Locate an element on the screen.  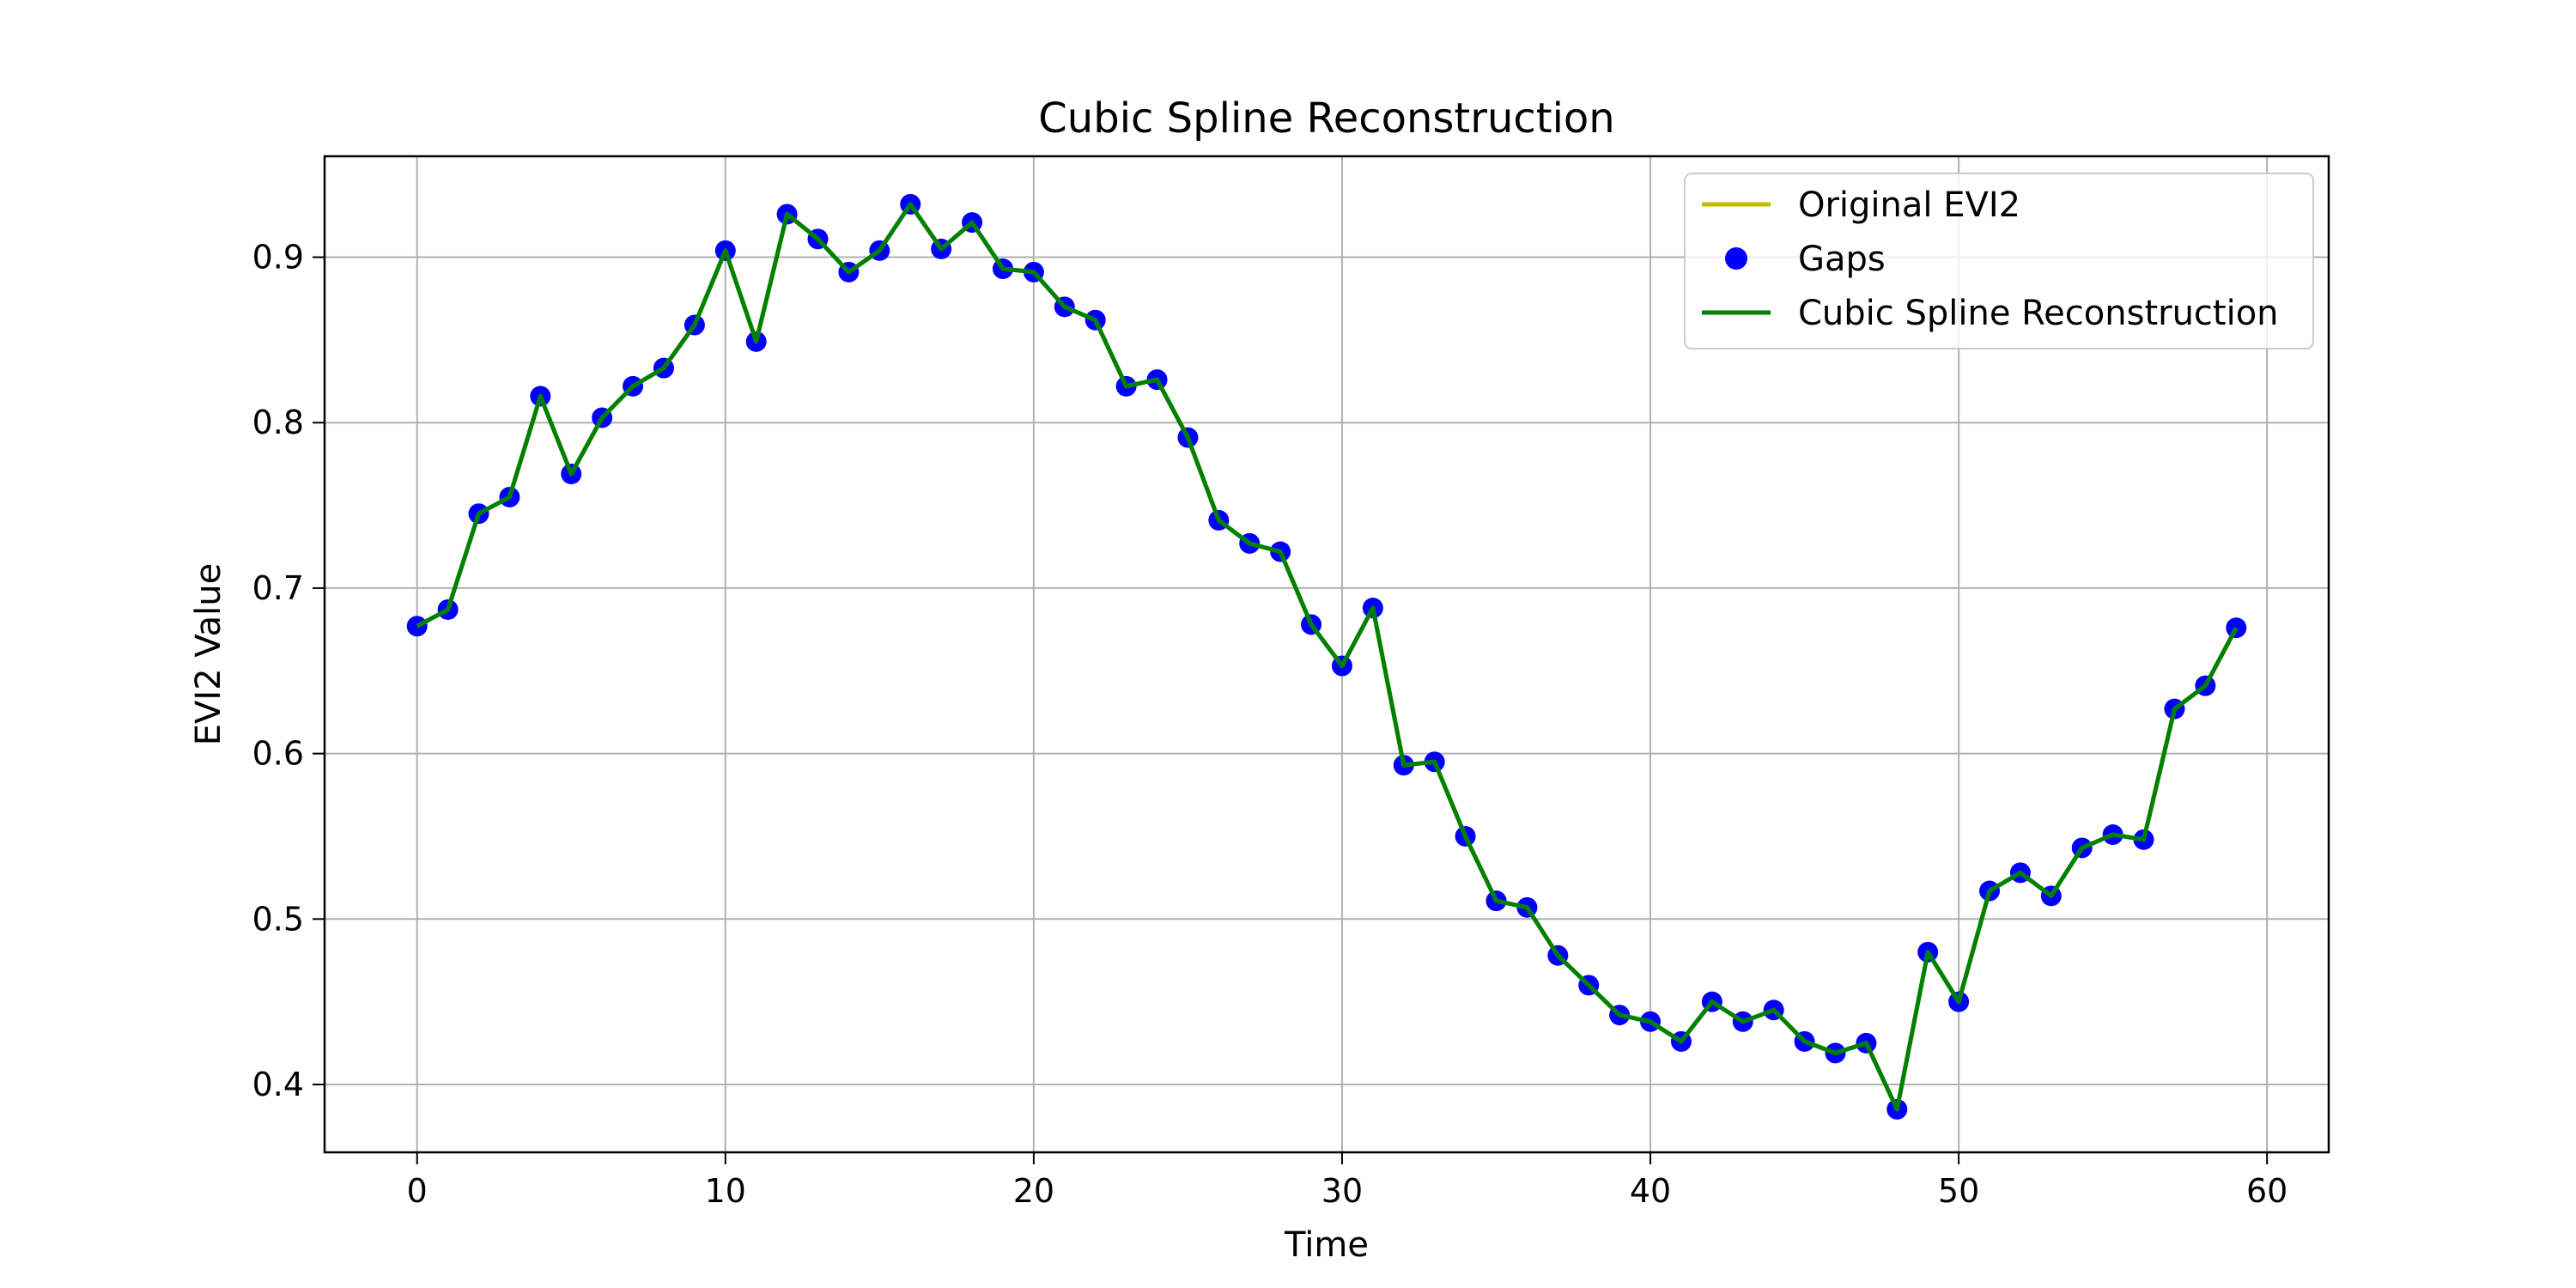
y-tick-label: 0.5 is located at coordinates (278, 919).